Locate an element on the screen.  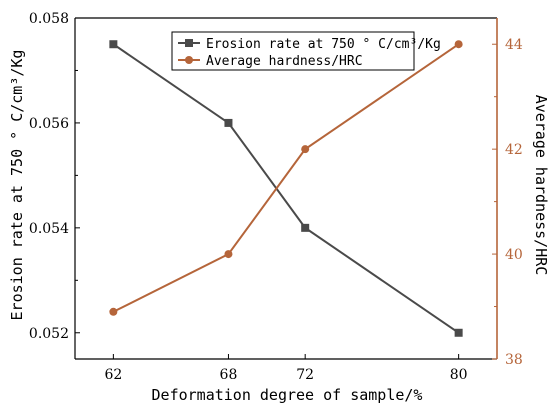
legend-square-marker is located at coordinates (189, 43).